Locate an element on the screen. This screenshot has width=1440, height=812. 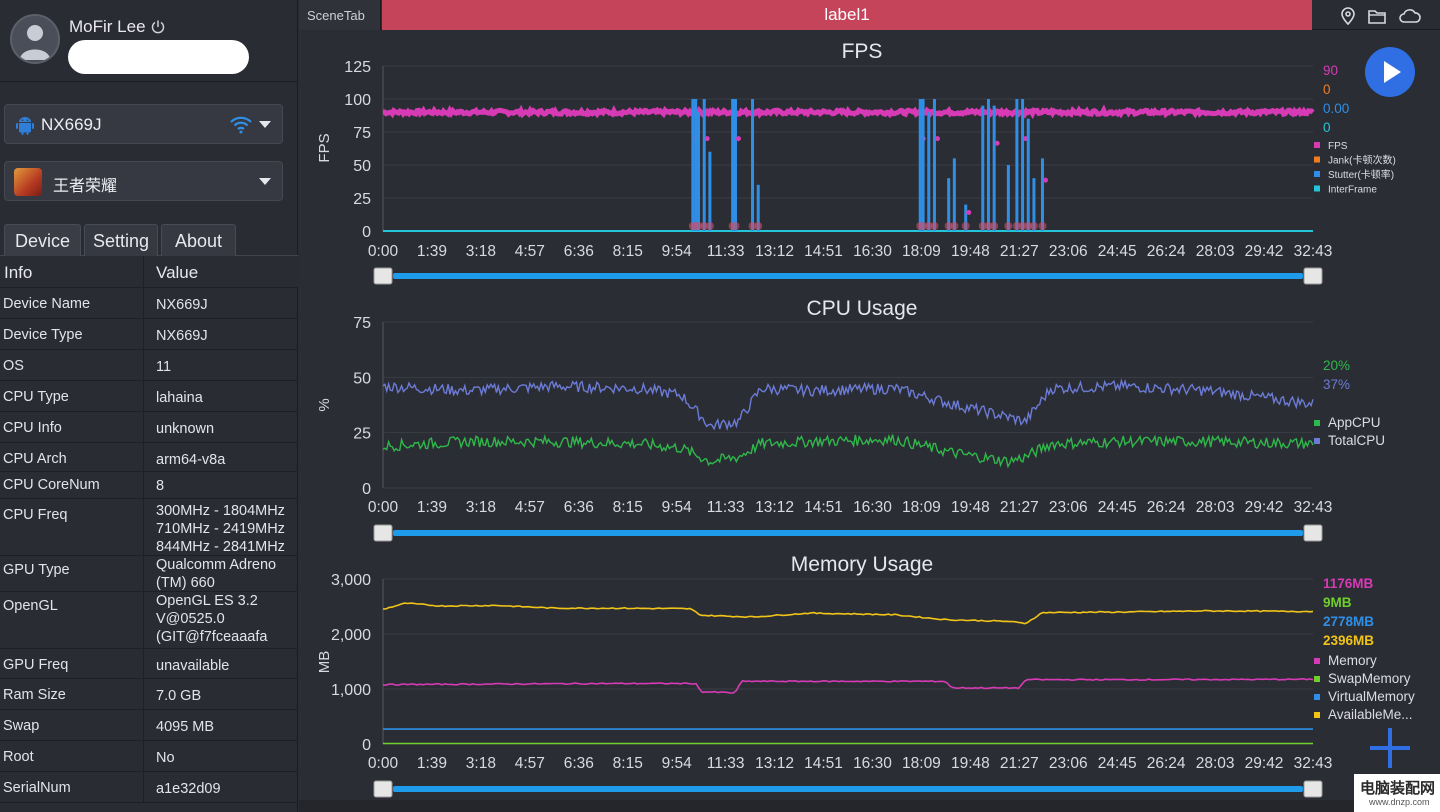
app-dropdown: 王者荣耀 is located at coordinates (143, 181).